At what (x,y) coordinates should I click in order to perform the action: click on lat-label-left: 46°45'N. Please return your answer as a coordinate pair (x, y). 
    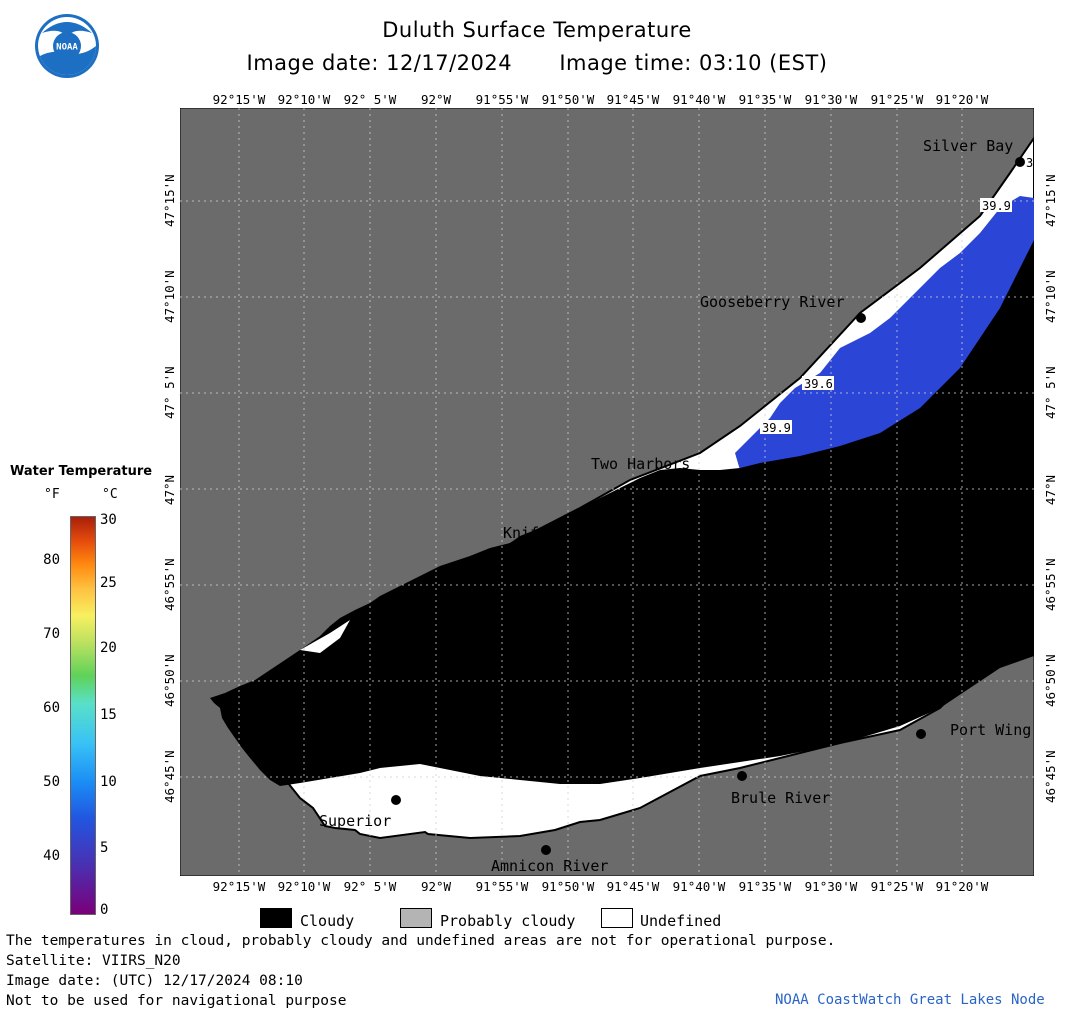
    Looking at the image, I should click on (169, 776).